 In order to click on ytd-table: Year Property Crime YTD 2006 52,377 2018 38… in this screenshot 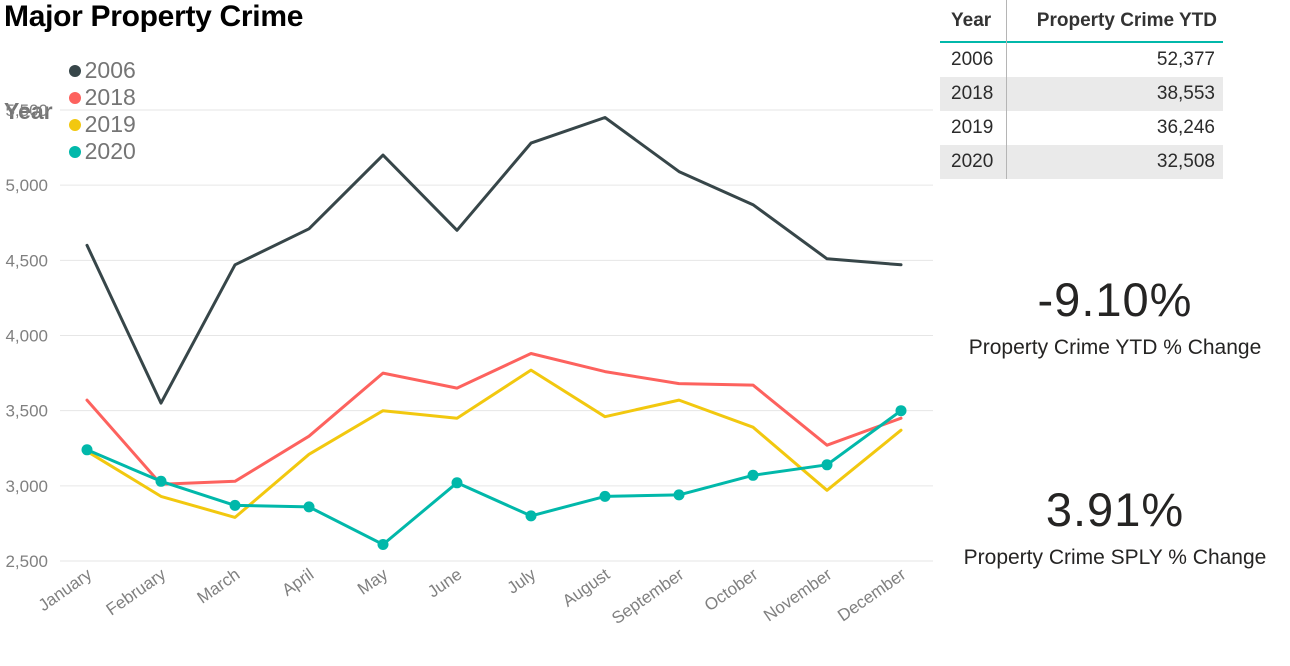, I will do `click(1081, 90)`.